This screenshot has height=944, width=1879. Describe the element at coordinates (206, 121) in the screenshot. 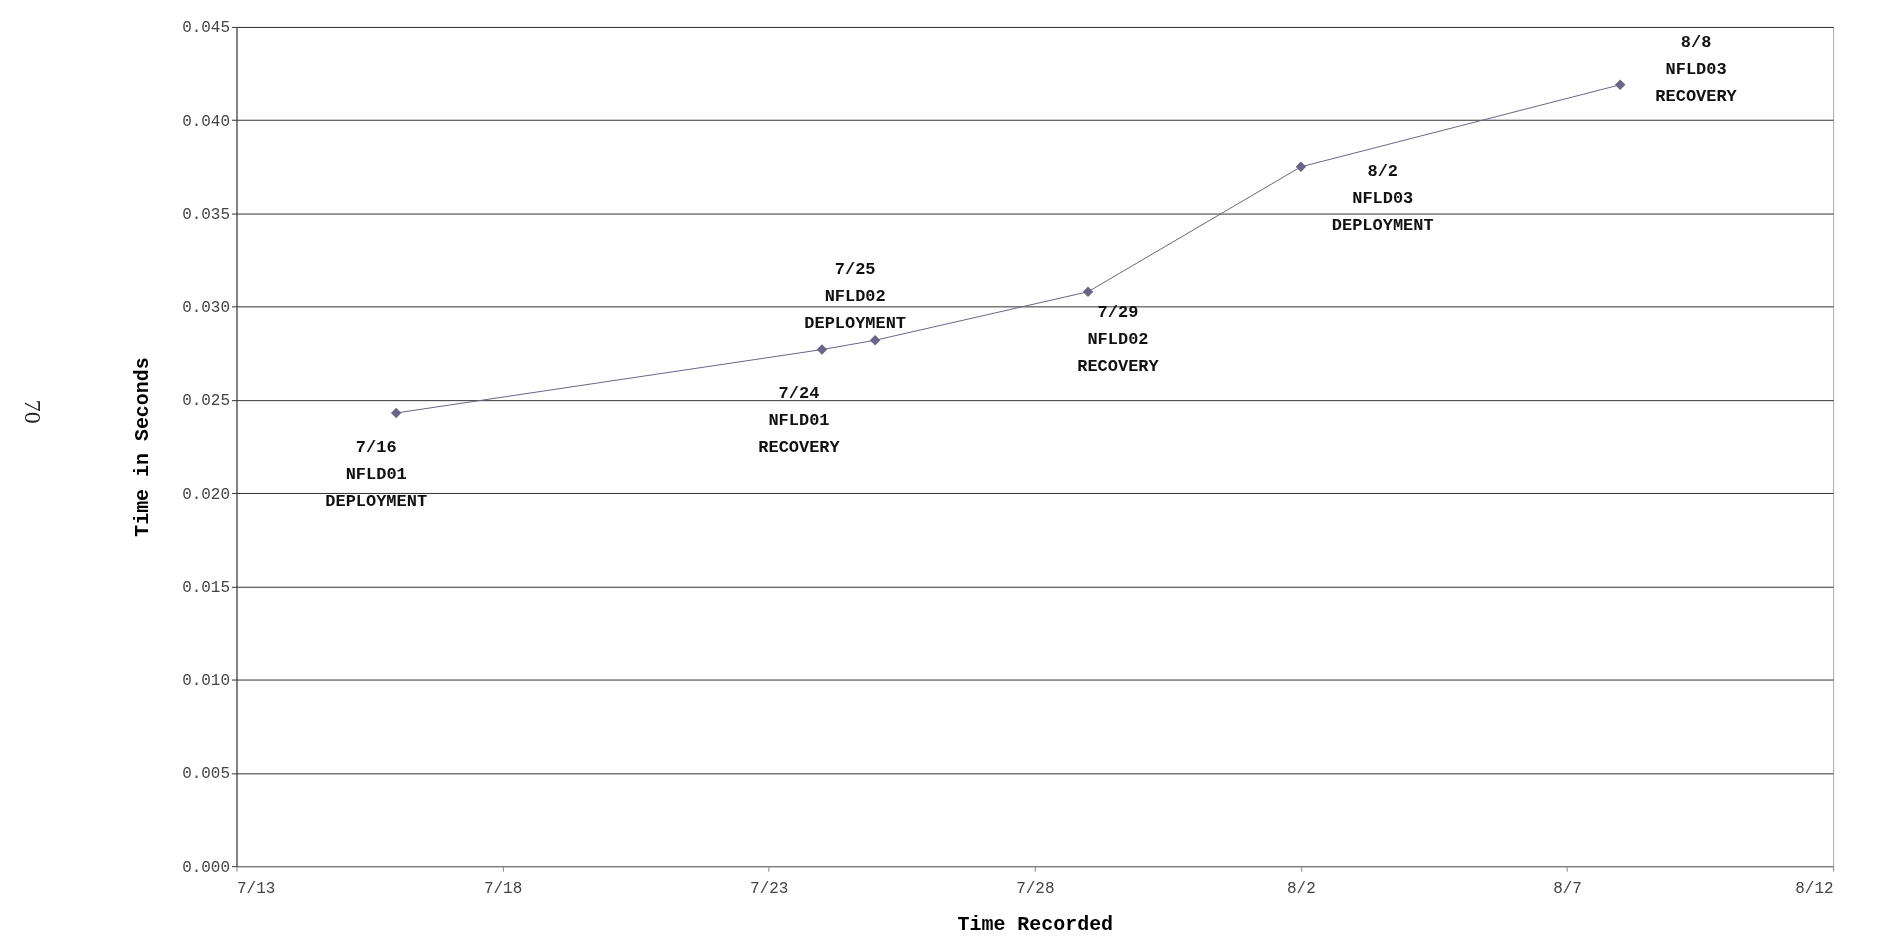

I see `y-tick-label: 0.040` at that location.